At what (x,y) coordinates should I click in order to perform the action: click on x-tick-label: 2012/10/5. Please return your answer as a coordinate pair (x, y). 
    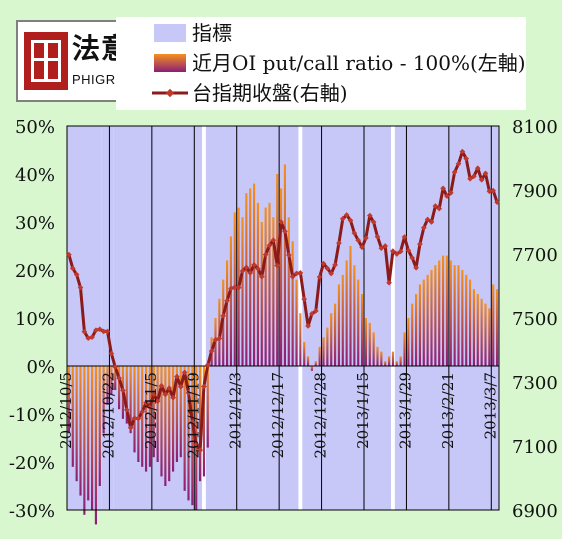
    Looking at the image, I should click on (66, 410).